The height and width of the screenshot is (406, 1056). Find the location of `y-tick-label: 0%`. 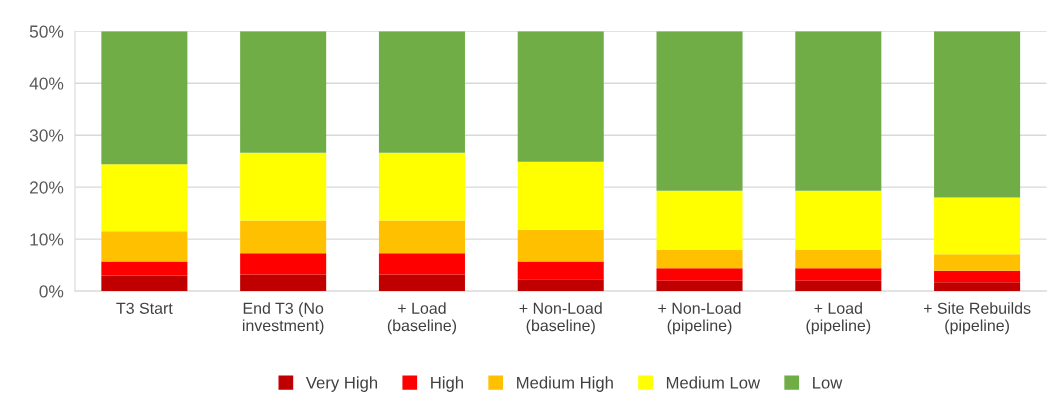

y-tick-label: 0% is located at coordinates (51, 291).